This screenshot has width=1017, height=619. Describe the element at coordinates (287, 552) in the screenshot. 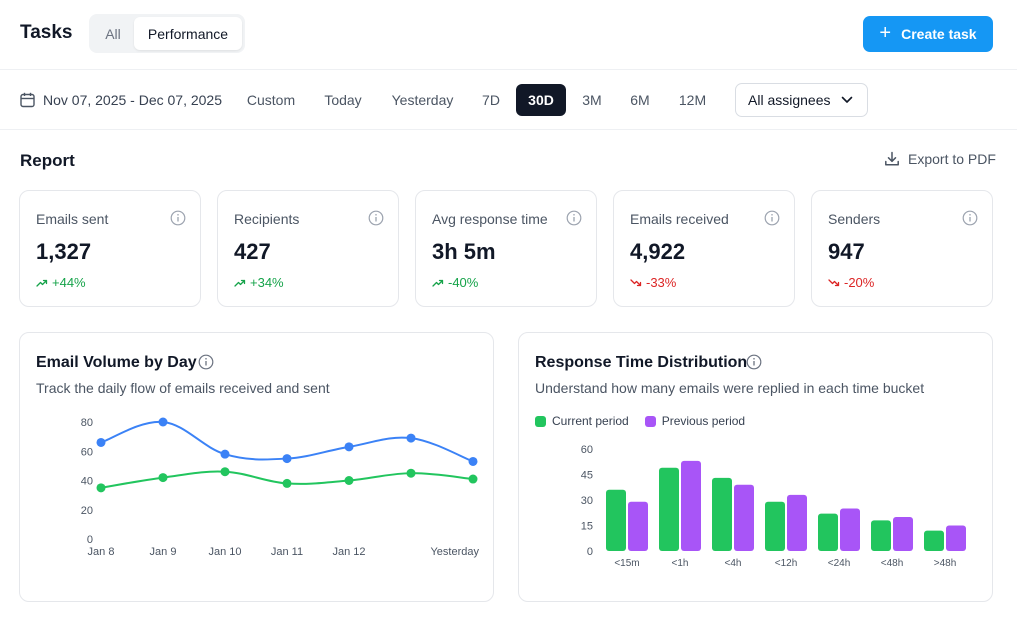

I see `x-tick-label: Jan 11` at that location.